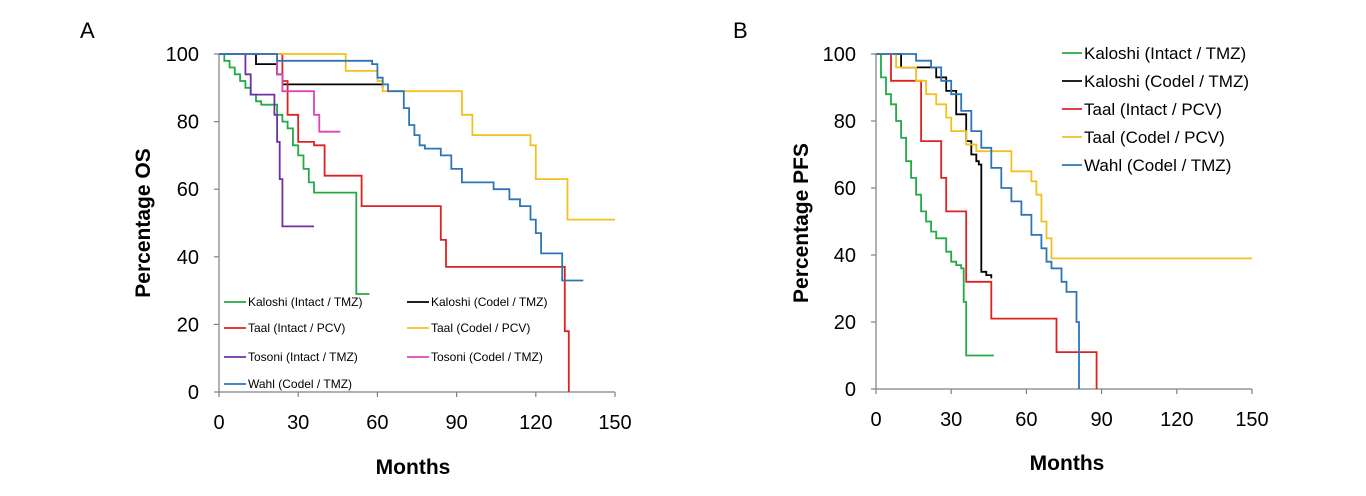  What do you see at coordinates (487, 357) in the screenshot?
I see `legend-entry: Tosoni (Codel / TMZ)` at bounding box center [487, 357].